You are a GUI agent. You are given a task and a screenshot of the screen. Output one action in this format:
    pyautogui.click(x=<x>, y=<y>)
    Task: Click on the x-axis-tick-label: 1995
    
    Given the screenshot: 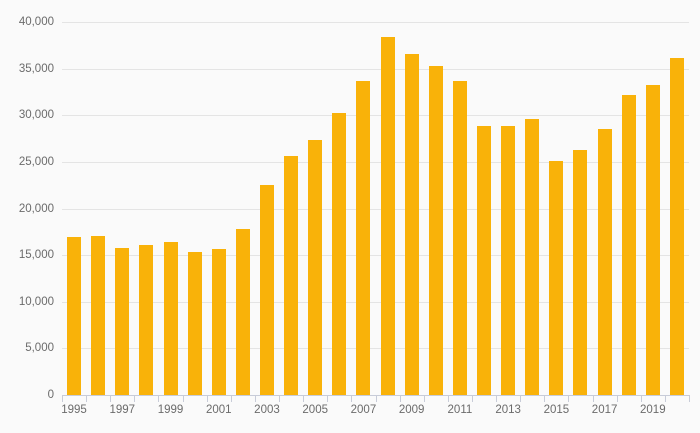 What is the action you would take?
    pyautogui.click(x=74, y=410)
    